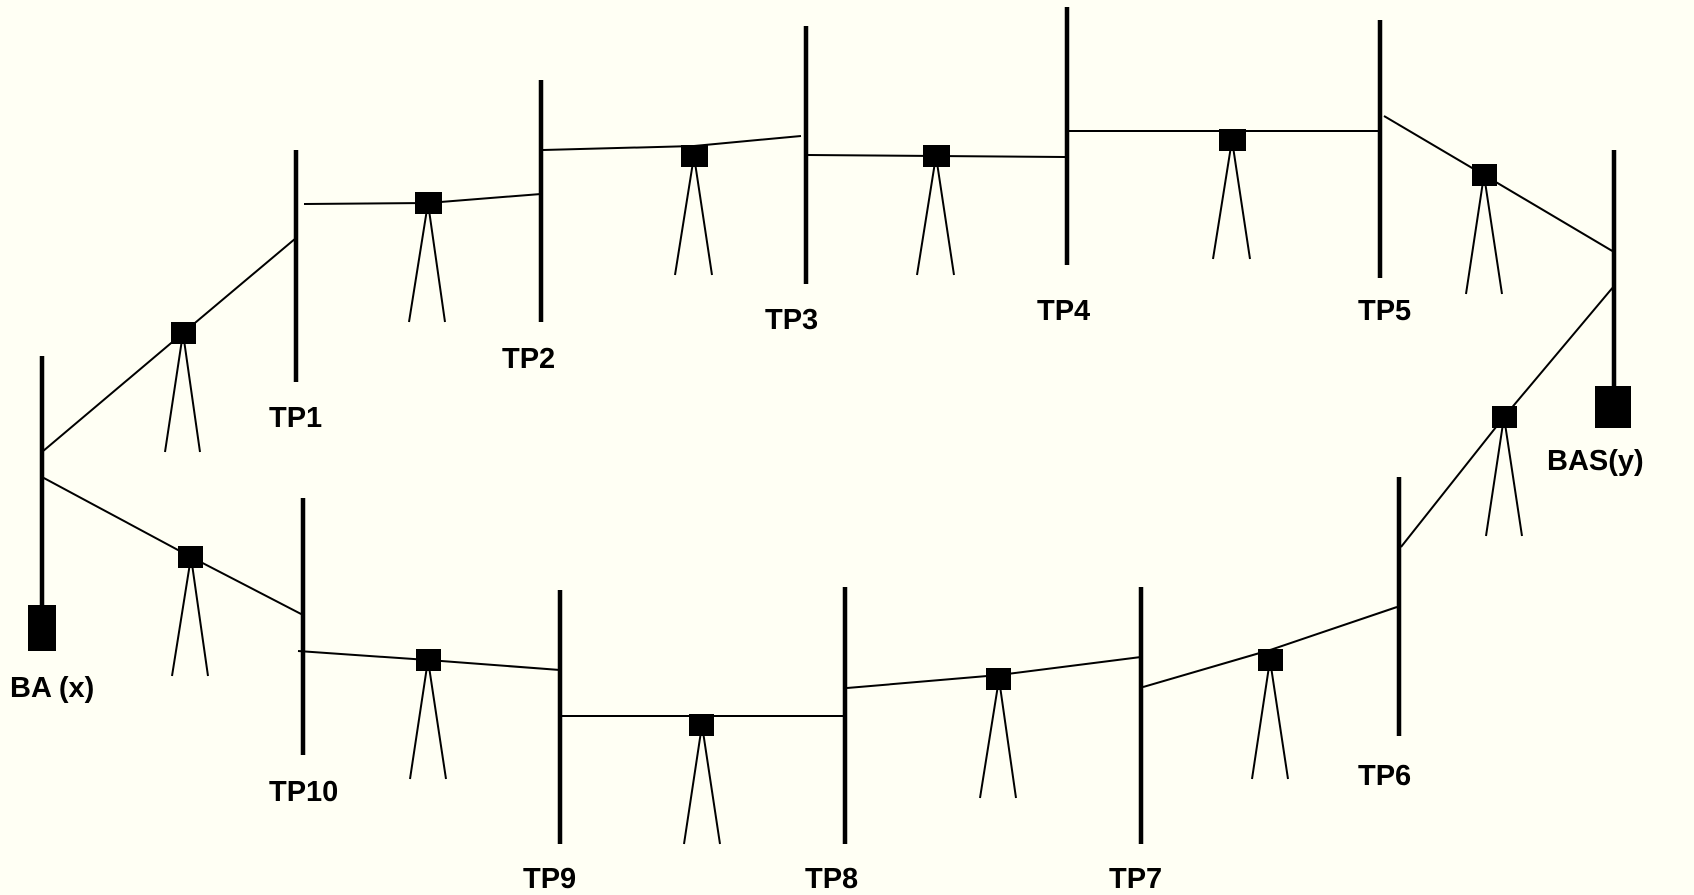 This screenshot has height=895, width=1694. Describe the element at coordinates (42, 628) in the screenshot. I see `benchmark-ba-block` at that location.